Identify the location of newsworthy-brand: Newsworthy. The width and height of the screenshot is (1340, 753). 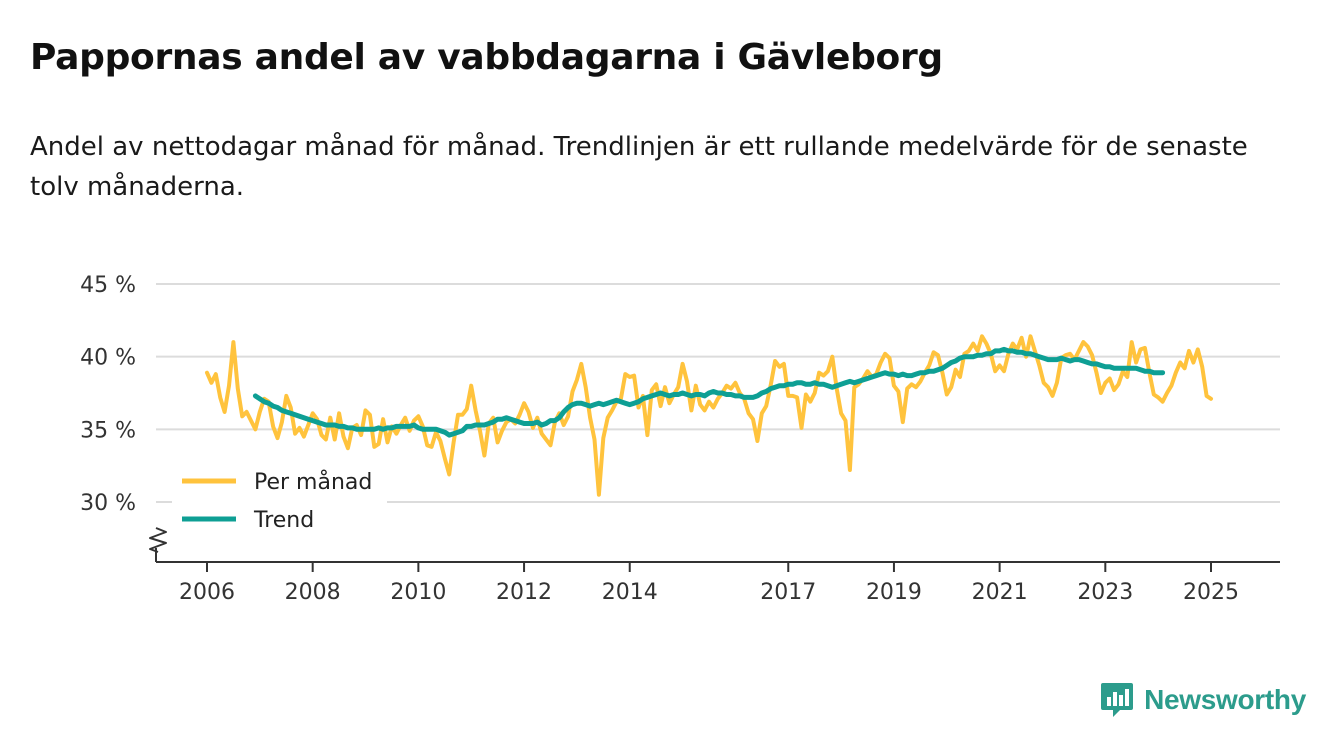
(1203, 700).